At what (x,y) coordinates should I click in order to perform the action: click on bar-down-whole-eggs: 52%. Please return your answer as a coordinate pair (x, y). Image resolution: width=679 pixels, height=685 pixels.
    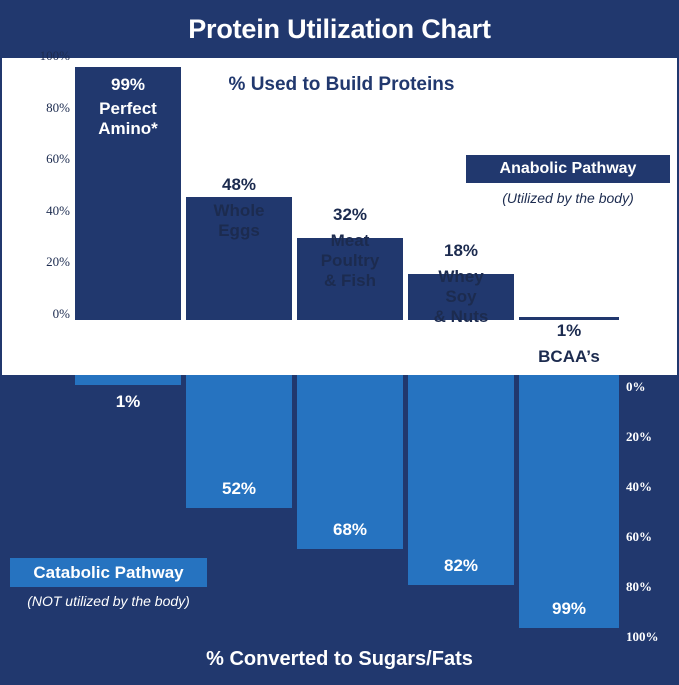
    Looking at the image, I should click on (239, 441).